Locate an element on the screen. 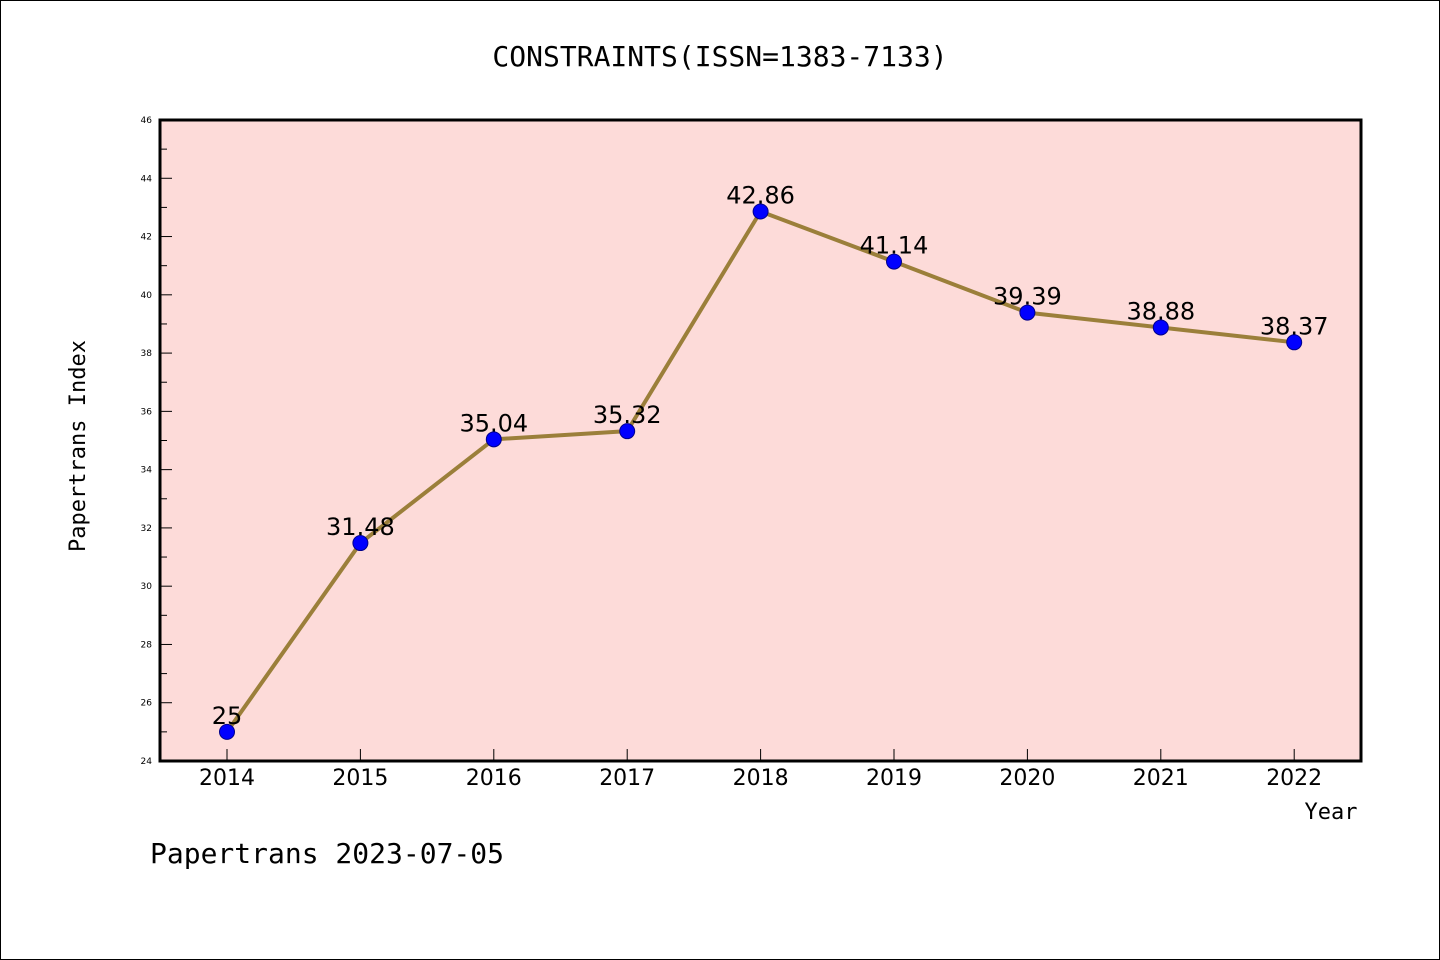 The width and height of the screenshot is (1440, 960). y-tick-label: 24 is located at coordinates (147, 762).